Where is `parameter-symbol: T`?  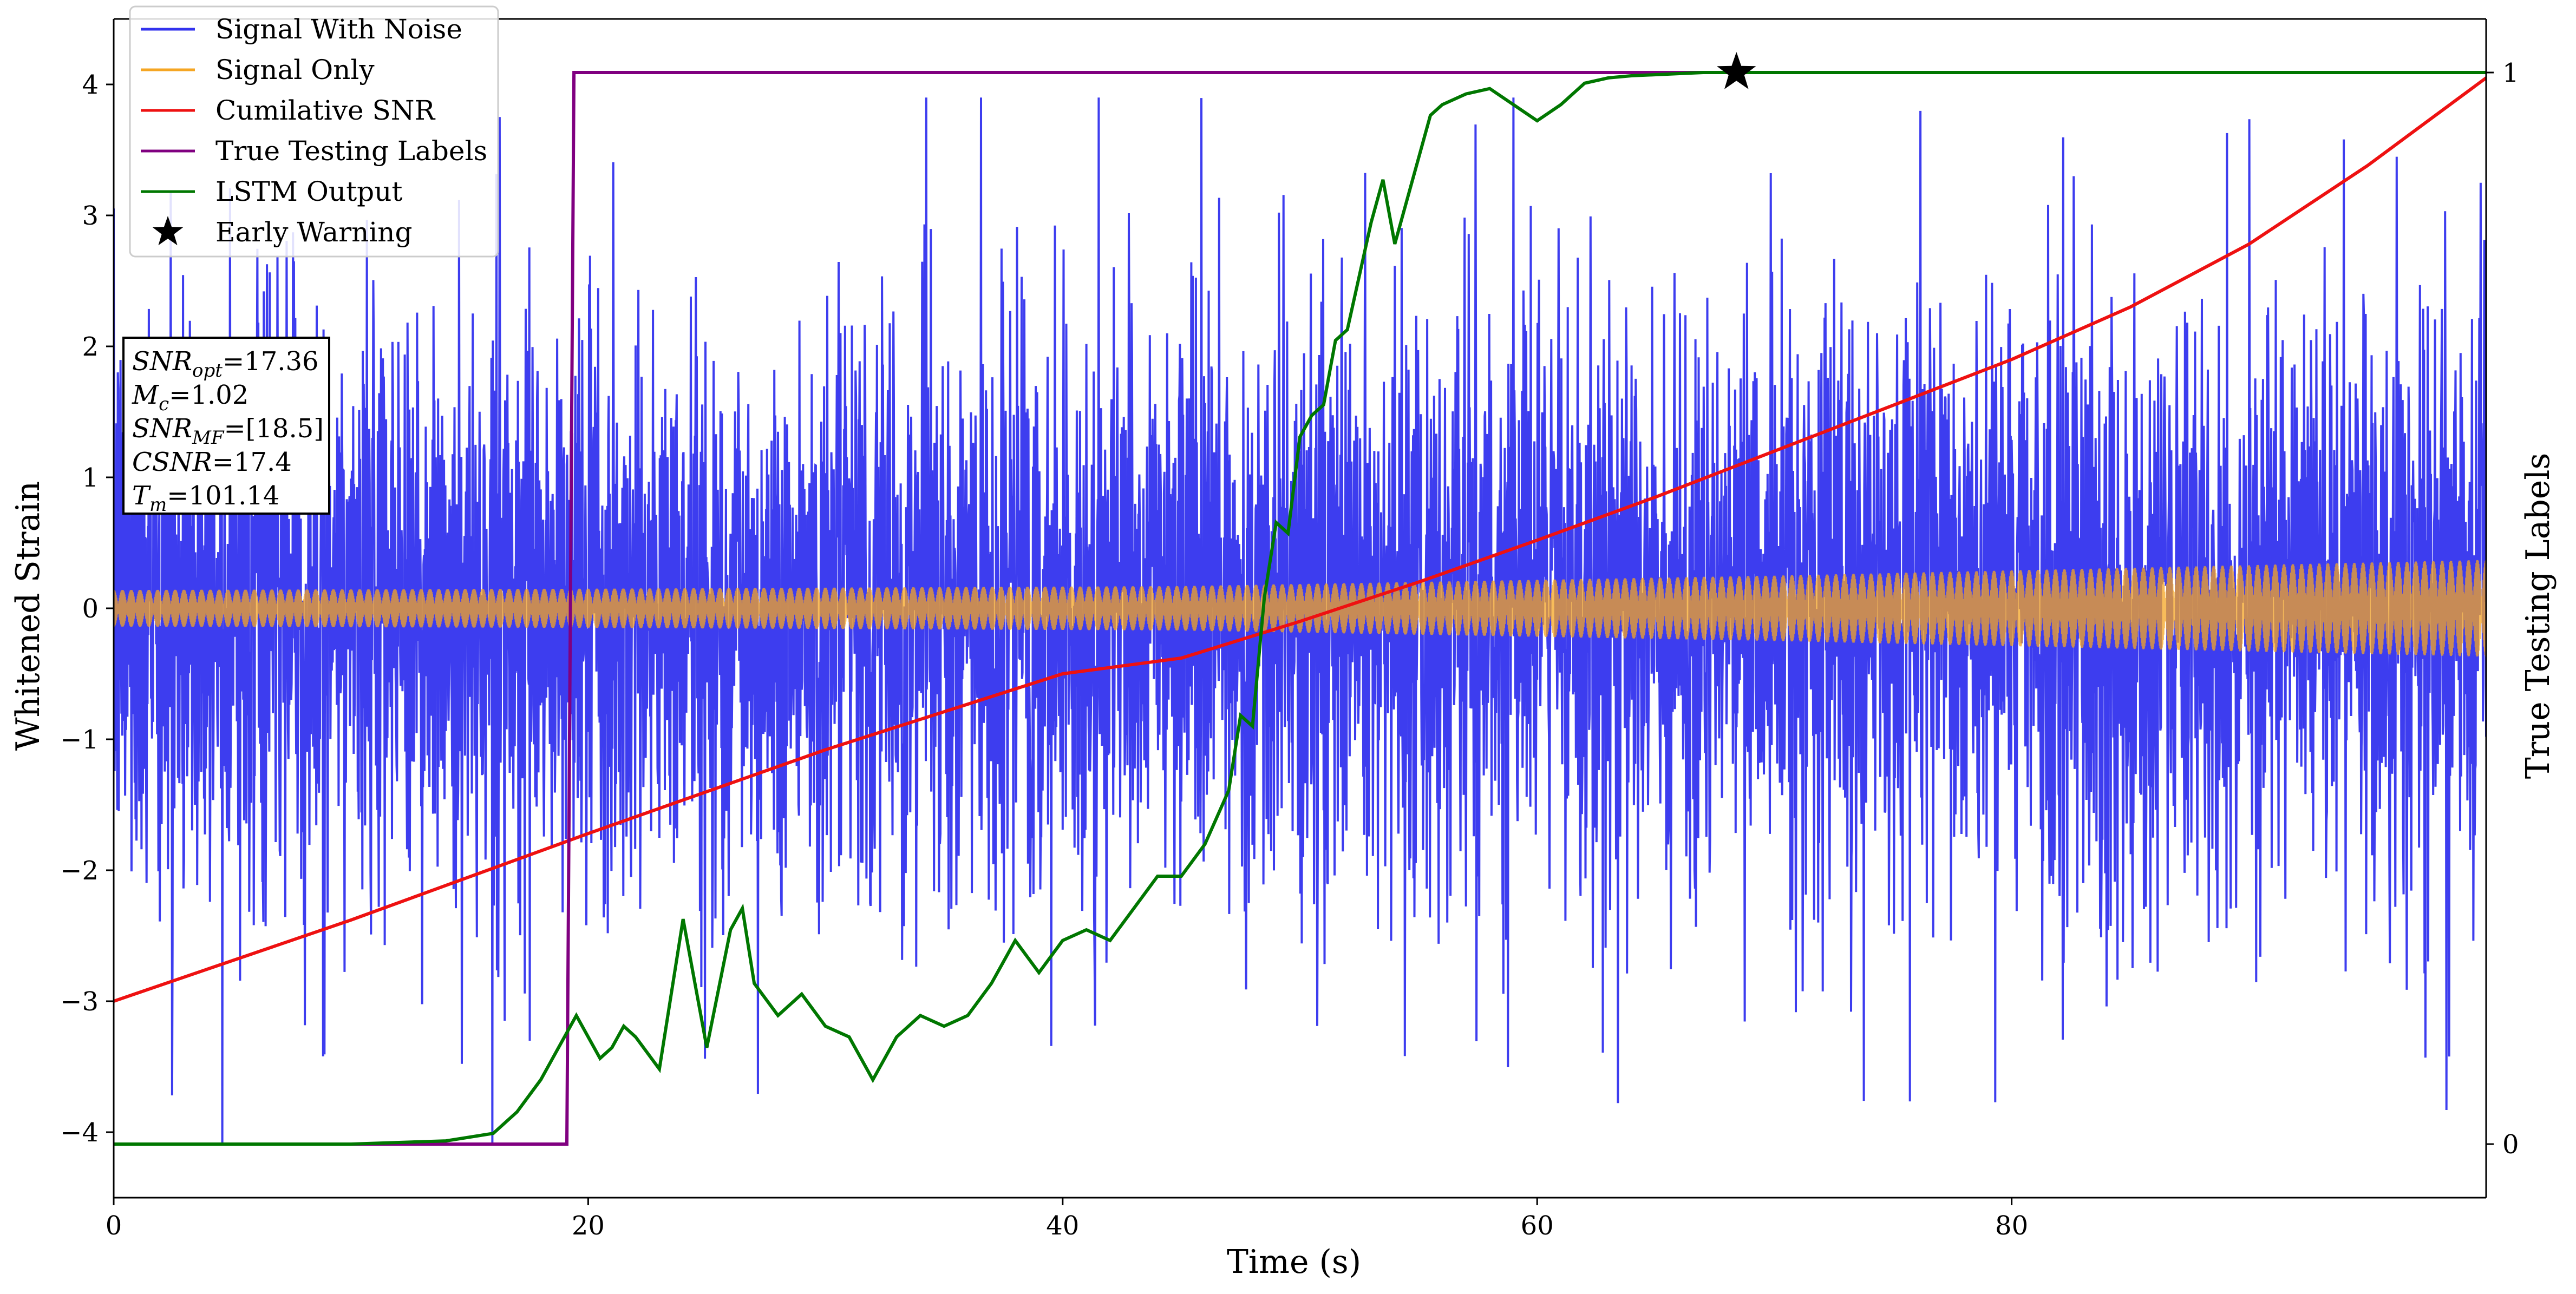
parameter-symbol: T is located at coordinates (141, 496).